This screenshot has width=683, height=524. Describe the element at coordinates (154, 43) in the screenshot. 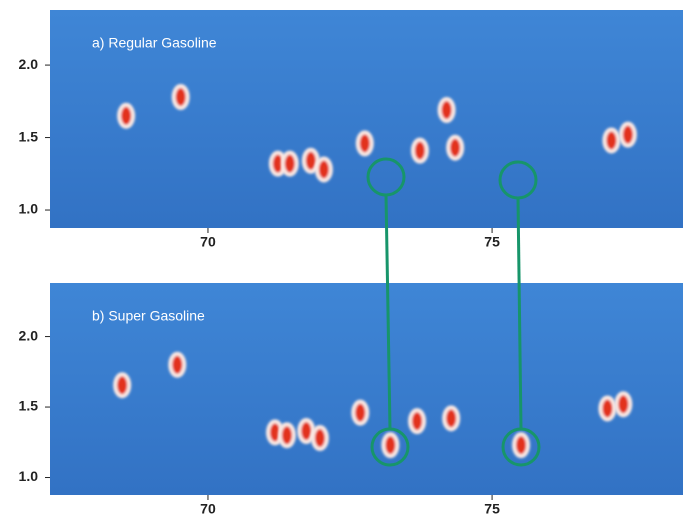

I see `panel-title: a) Regular Gasoline` at that location.